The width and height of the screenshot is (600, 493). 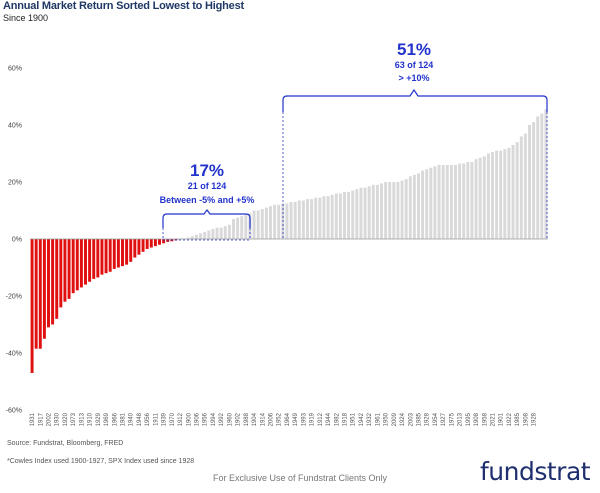 What do you see at coordinates (99, 419) in the screenshot?
I see `x-tick-label: 1929` at bounding box center [99, 419].